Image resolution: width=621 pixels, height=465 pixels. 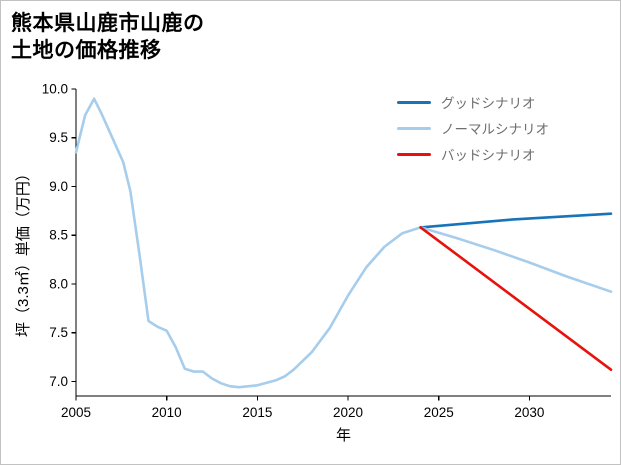 I want to click on x-tick-label: 2025, so click(x=439, y=412).